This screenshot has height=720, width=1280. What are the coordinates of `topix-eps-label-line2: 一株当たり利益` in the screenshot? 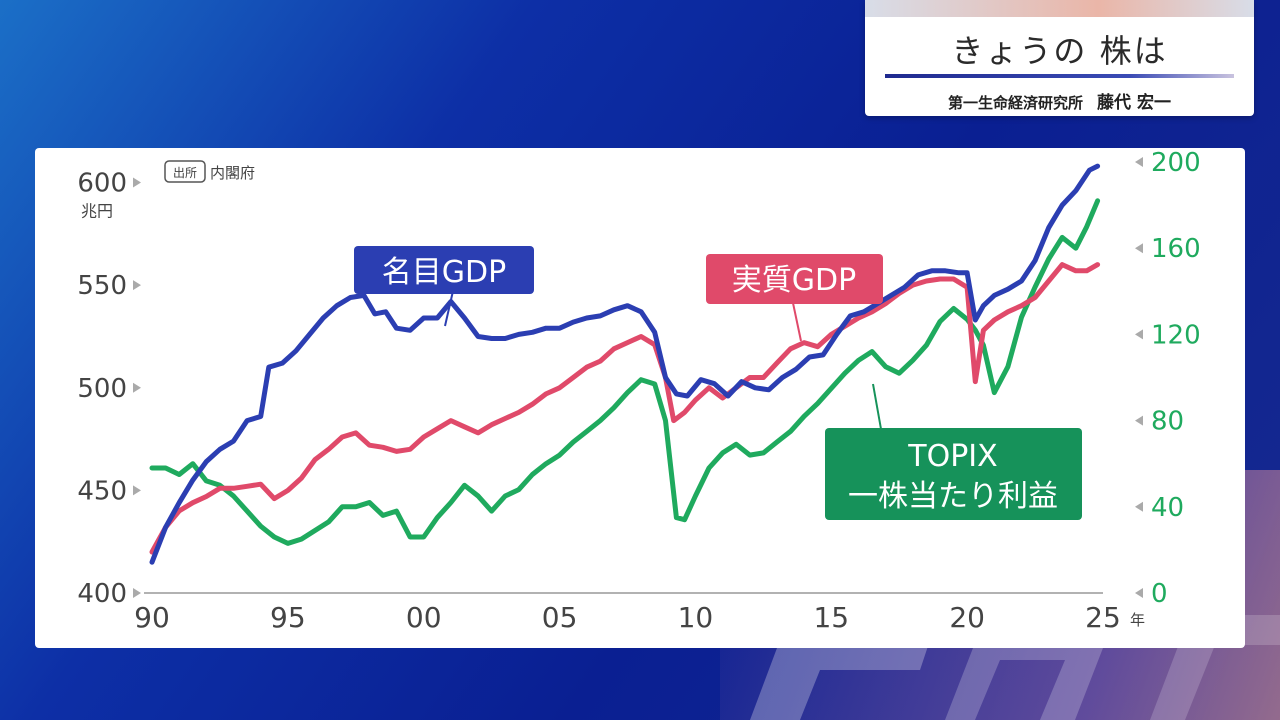 It's located at (953, 496).